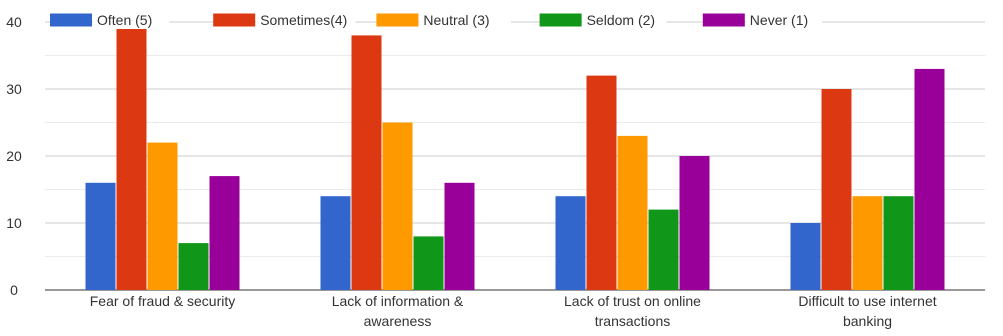 The height and width of the screenshot is (336, 1003). I want to click on legend-item: Sometimes(4), so click(284, 20).